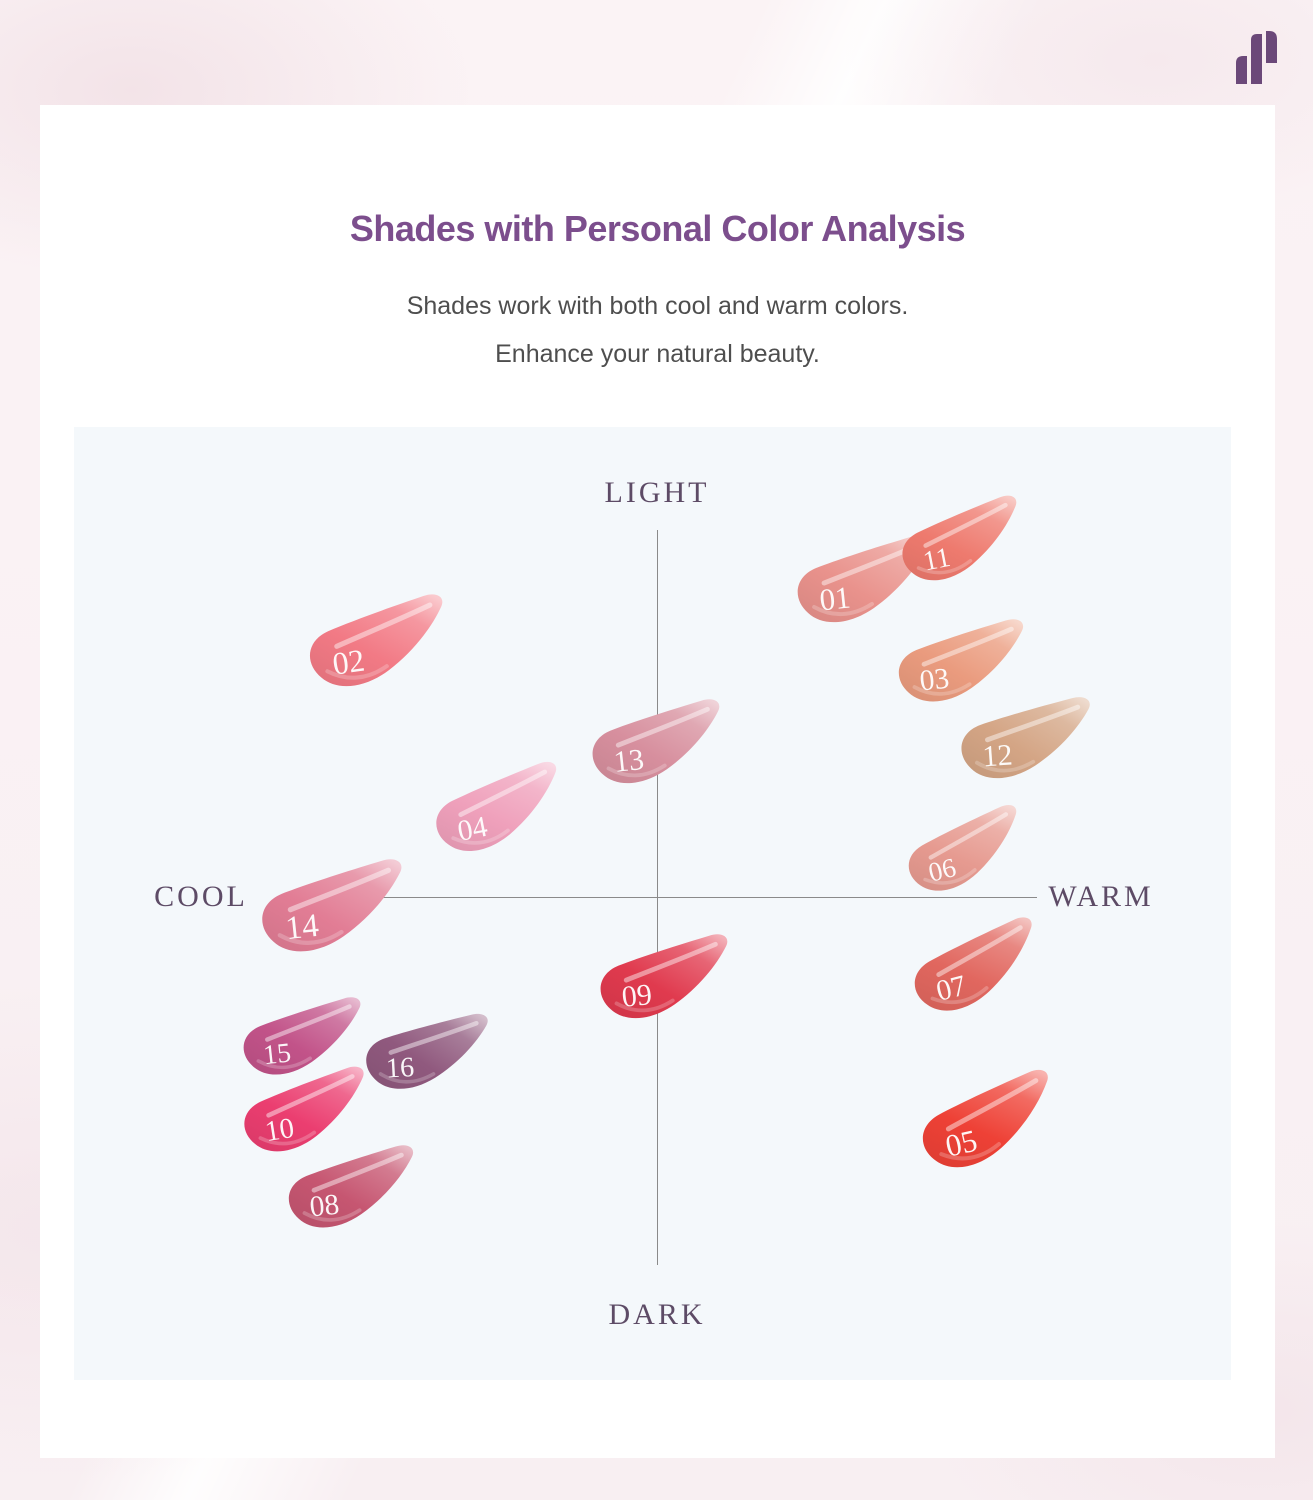  I want to click on shade-number: 01, so click(835, 598).